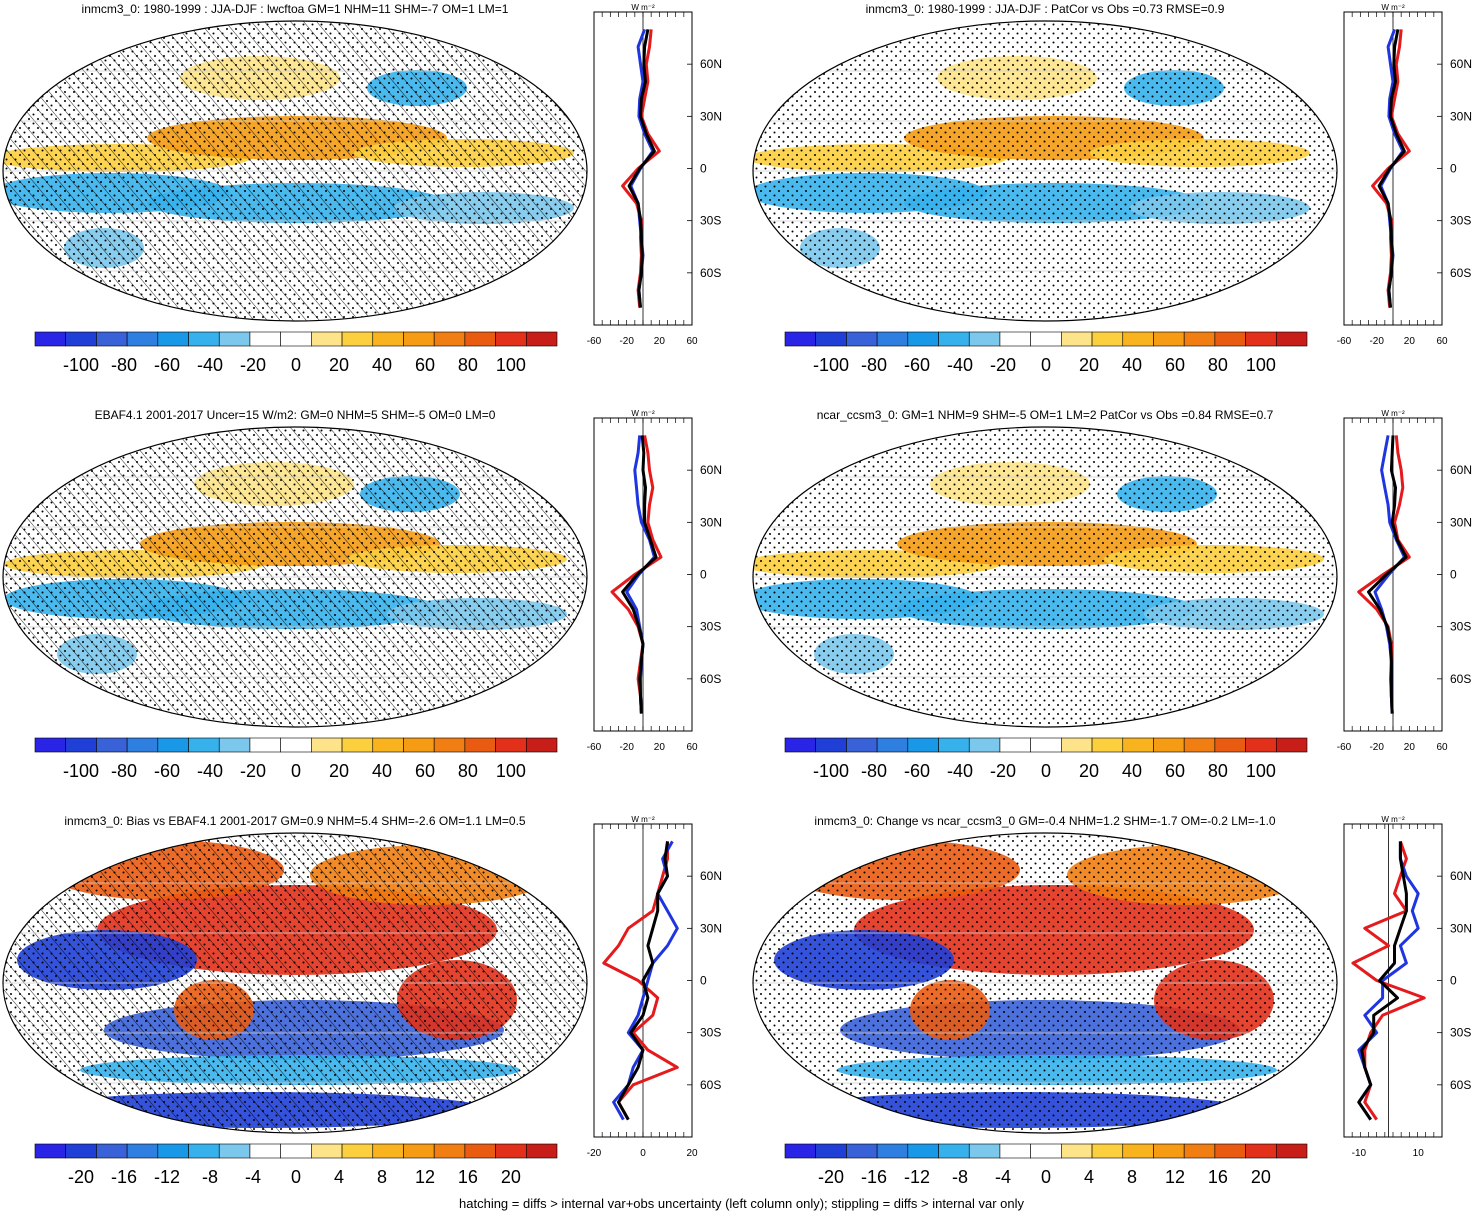 The width and height of the screenshot is (1483, 1215). Describe the element at coordinates (296, 1177) in the screenshot. I see `colorbar-tick-label: 0` at that location.